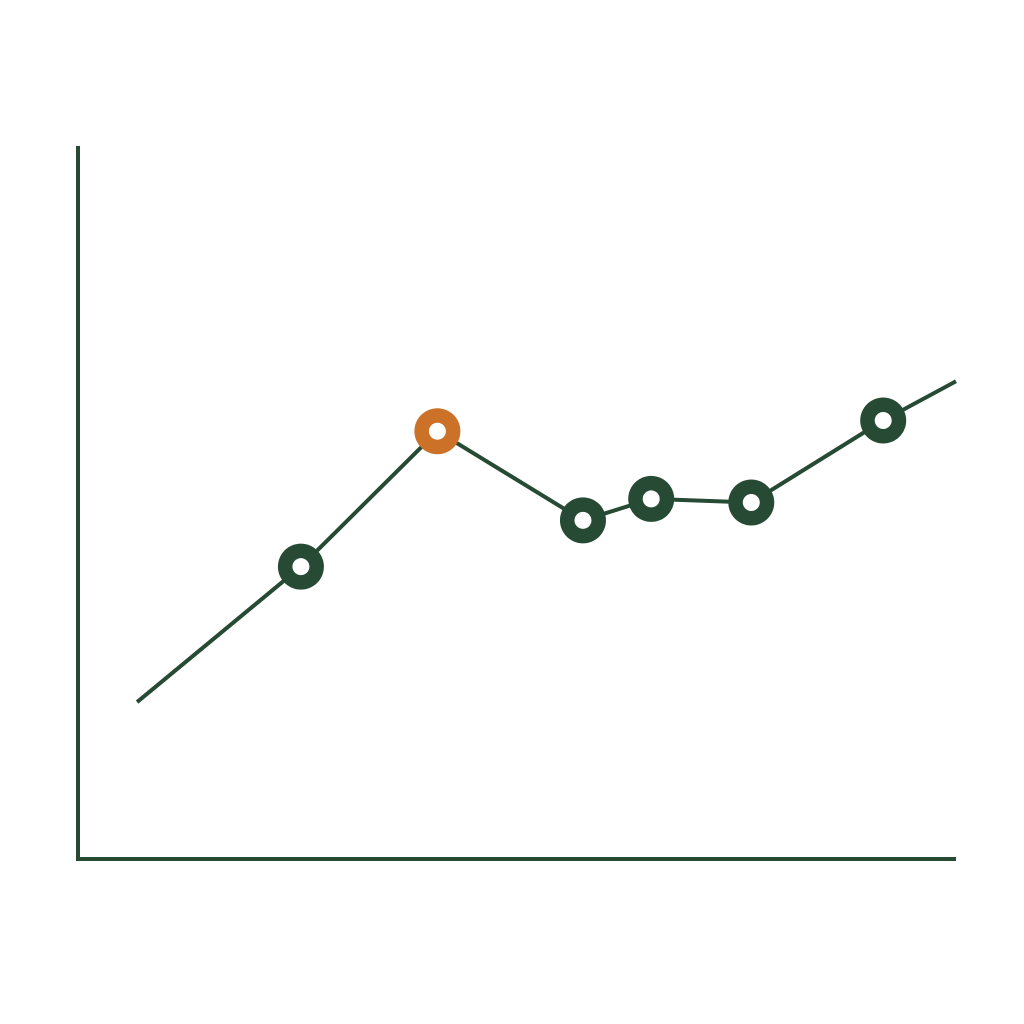 The width and height of the screenshot is (1024, 1024). I want to click on marker-layer, so click(592, 493).